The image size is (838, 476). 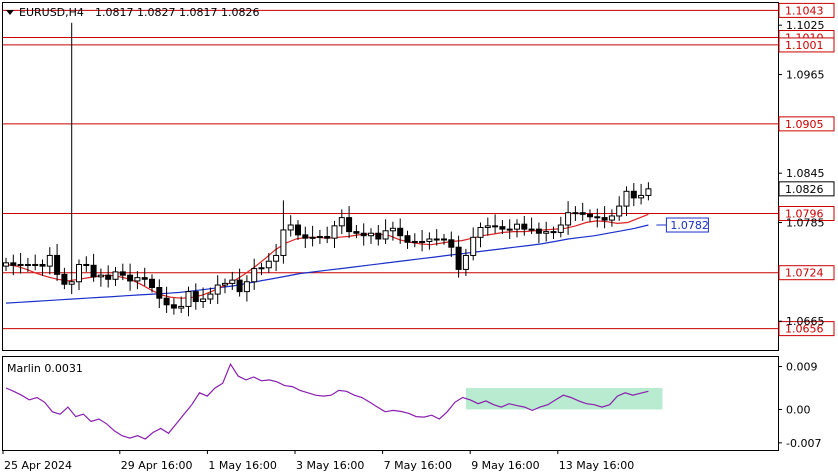 What do you see at coordinates (10, 12) in the screenshot?
I see `symbol-dropdown-icon` at bounding box center [10, 12].